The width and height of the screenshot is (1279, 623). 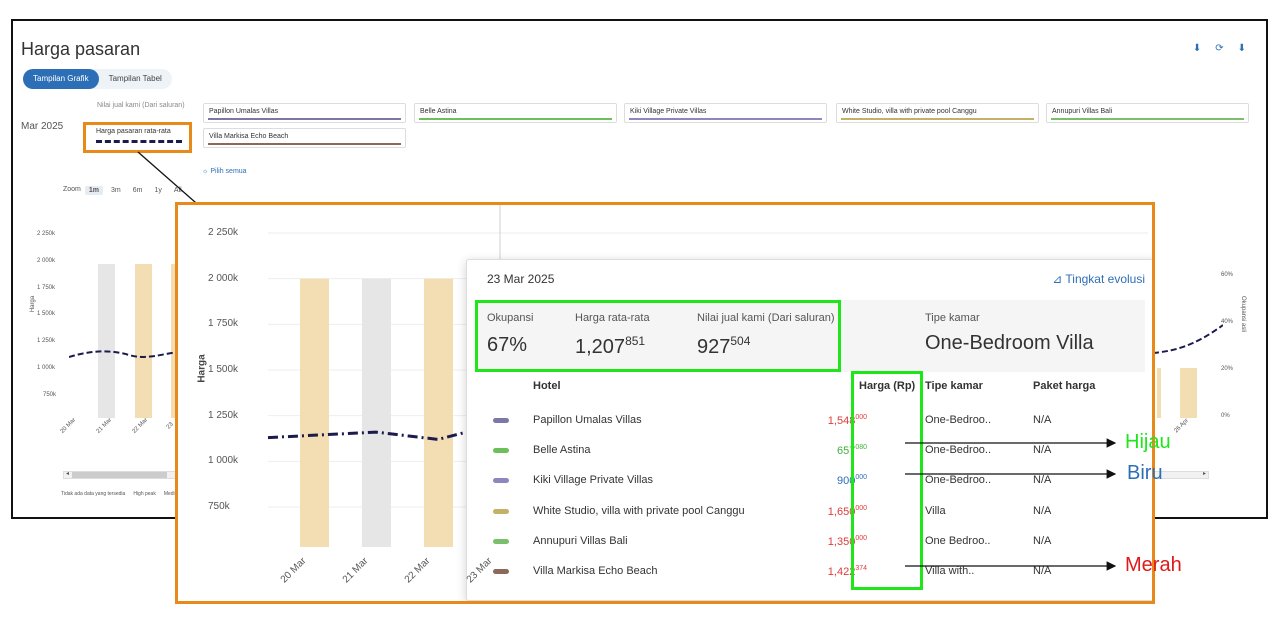 I want to click on row-price-main: 657, so click(x=846, y=451).